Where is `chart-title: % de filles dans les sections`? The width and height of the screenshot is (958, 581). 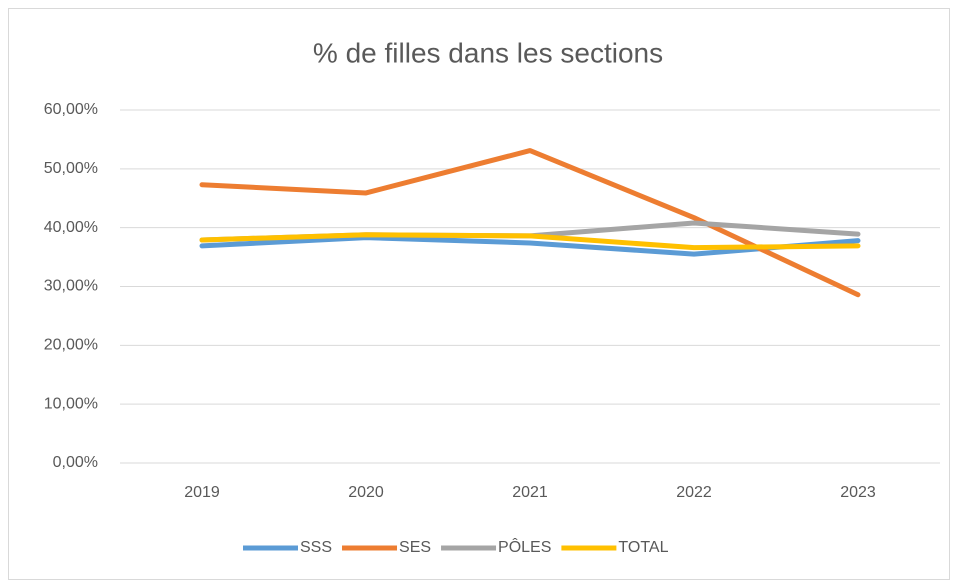
chart-title: % de filles dans les sections is located at coordinates (488, 52).